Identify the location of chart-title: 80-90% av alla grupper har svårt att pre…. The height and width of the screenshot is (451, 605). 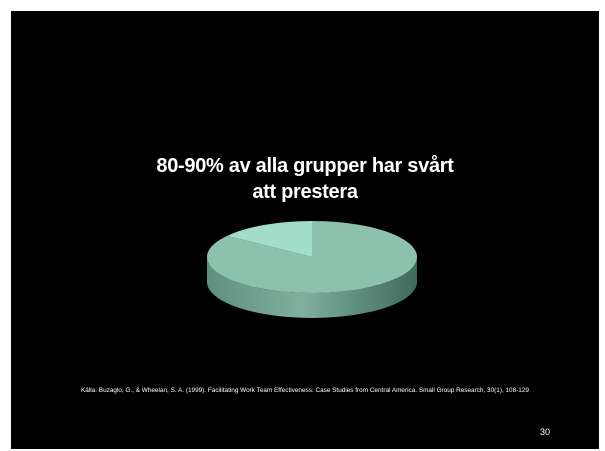
(305, 179).